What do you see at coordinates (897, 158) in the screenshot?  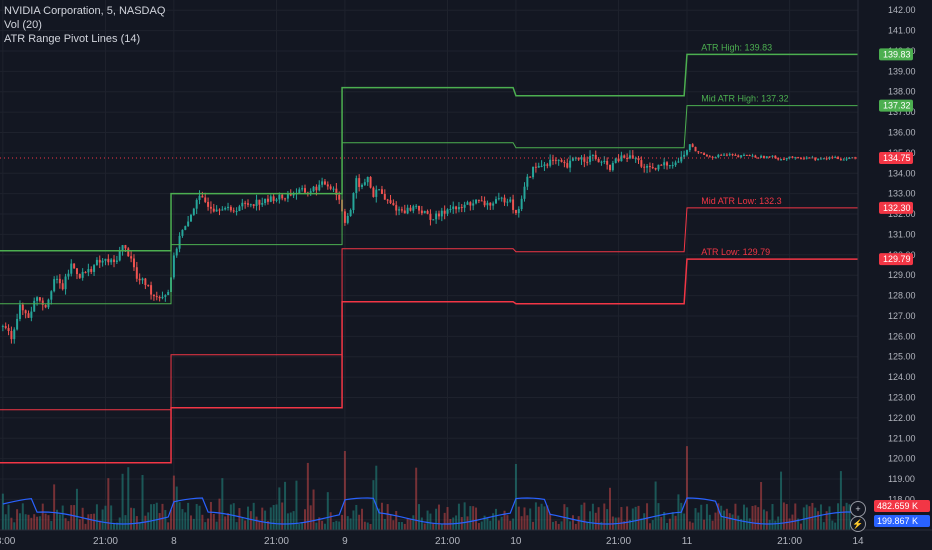 I see `price-badge-label: 134.75` at bounding box center [897, 158].